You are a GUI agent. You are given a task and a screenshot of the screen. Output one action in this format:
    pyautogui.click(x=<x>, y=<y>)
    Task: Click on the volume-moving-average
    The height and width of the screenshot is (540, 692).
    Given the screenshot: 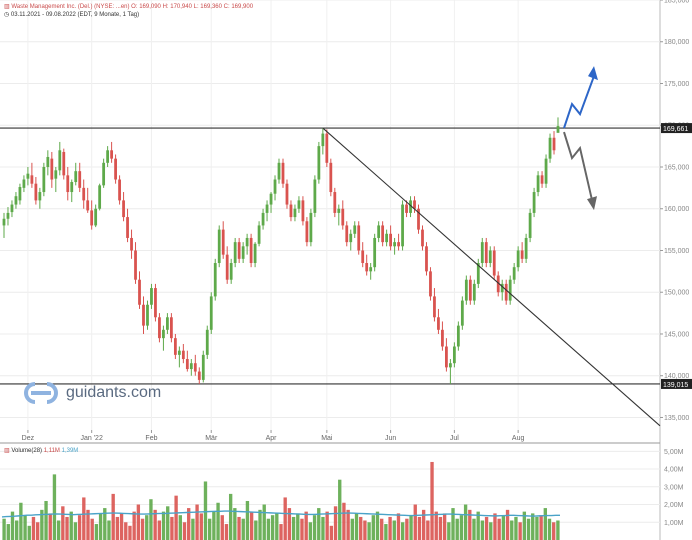 What is the action you would take?
    pyautogui.click(x=280, y=514)
    